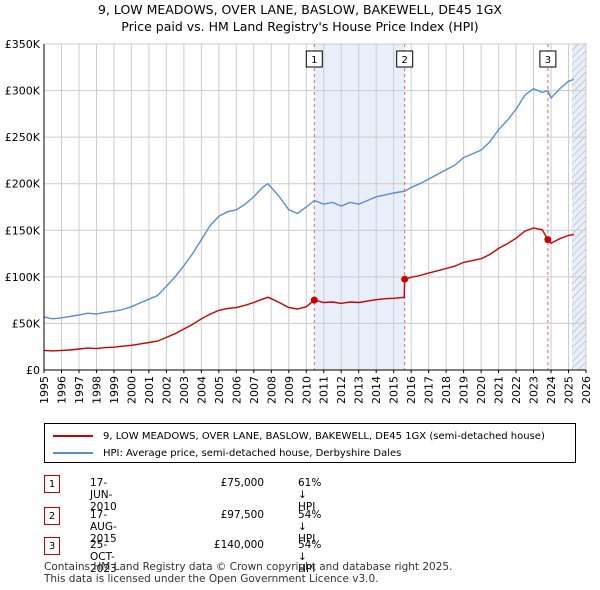 The height and width of the screenshot is (590, 600). I want to click on shaded-range, so click(359, 207).